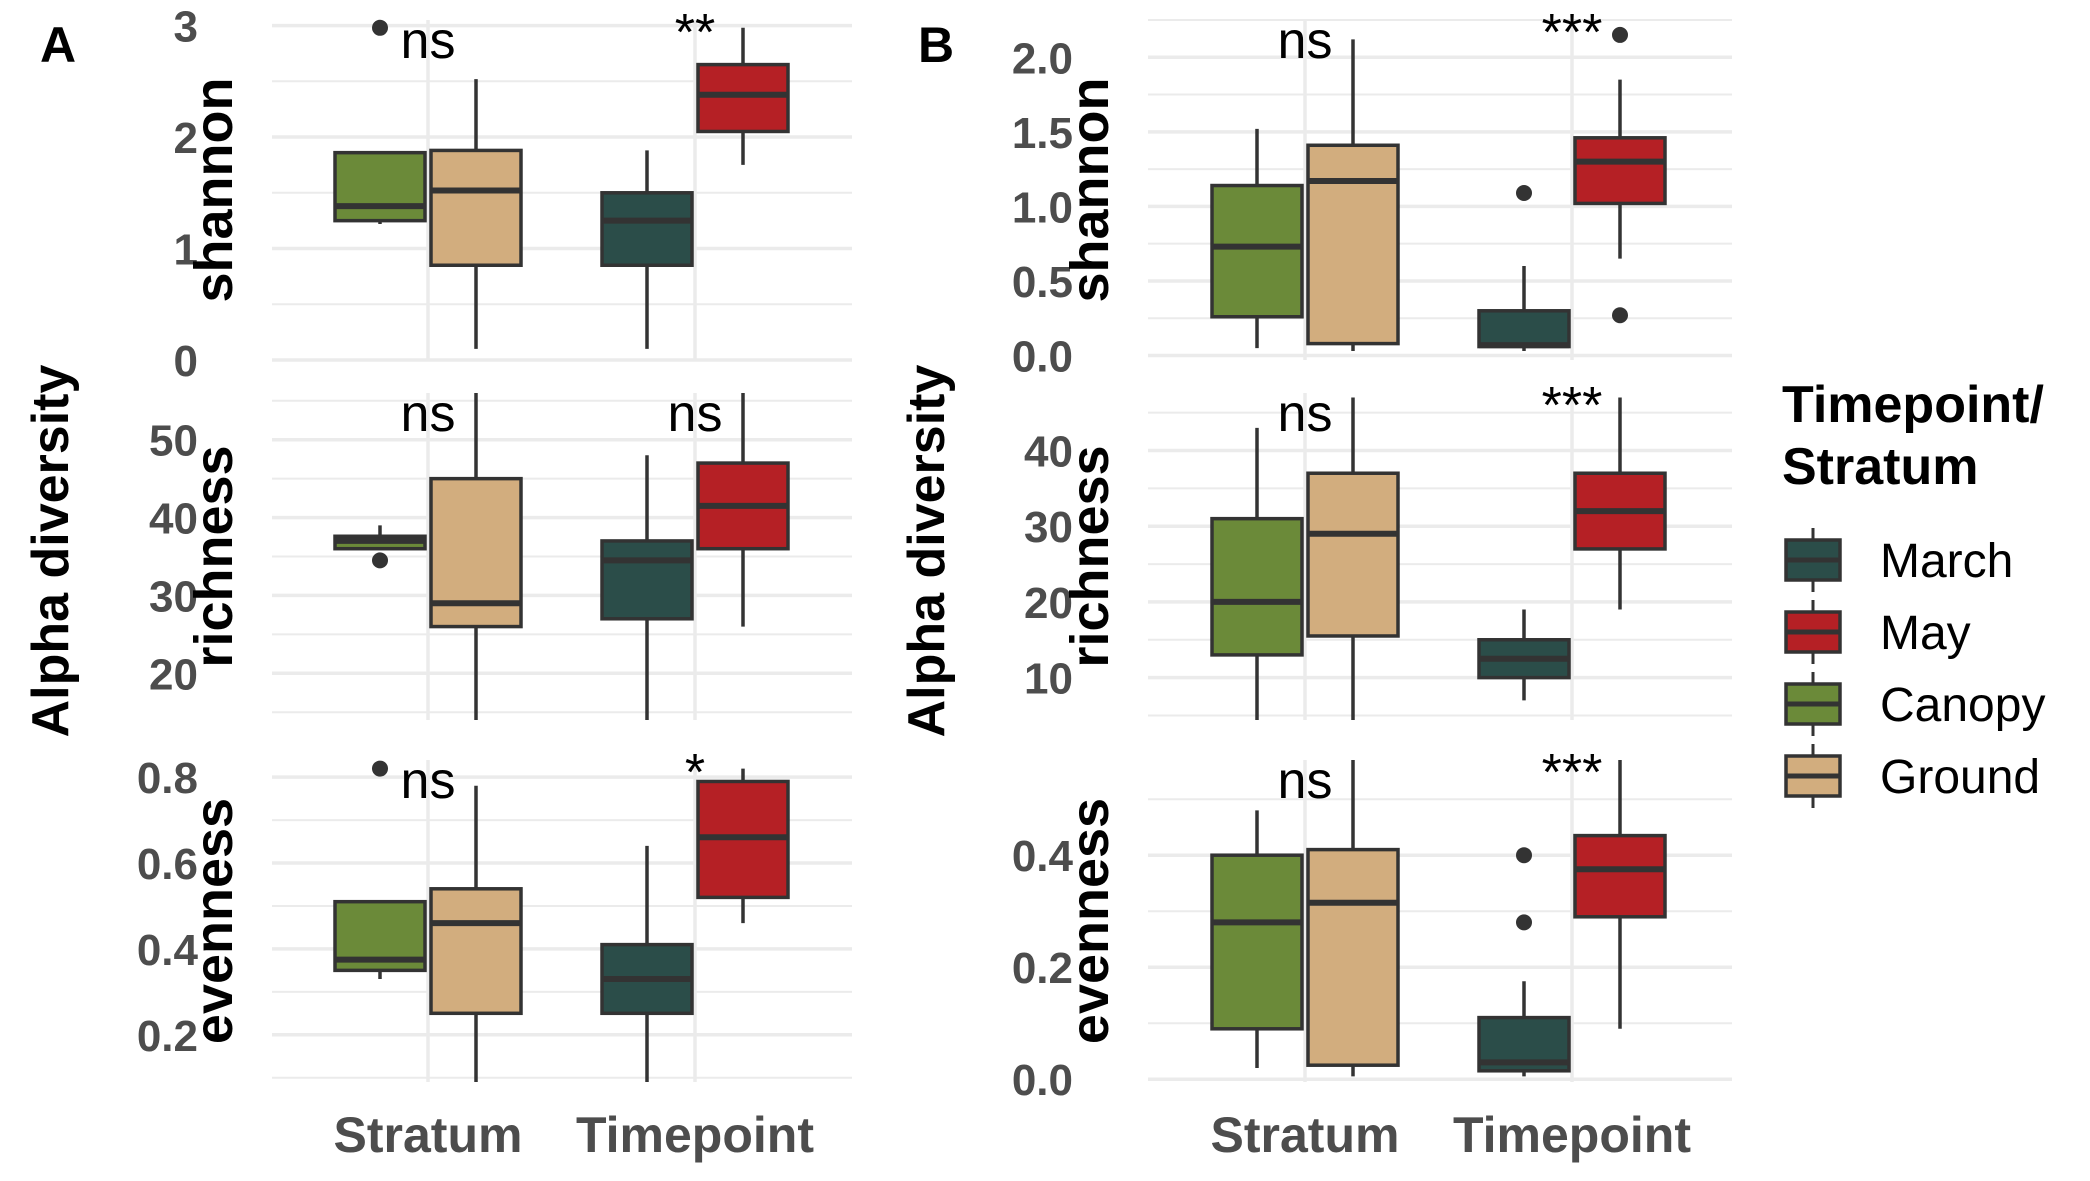  I want to click on significance-label: *, so click(695, 773).